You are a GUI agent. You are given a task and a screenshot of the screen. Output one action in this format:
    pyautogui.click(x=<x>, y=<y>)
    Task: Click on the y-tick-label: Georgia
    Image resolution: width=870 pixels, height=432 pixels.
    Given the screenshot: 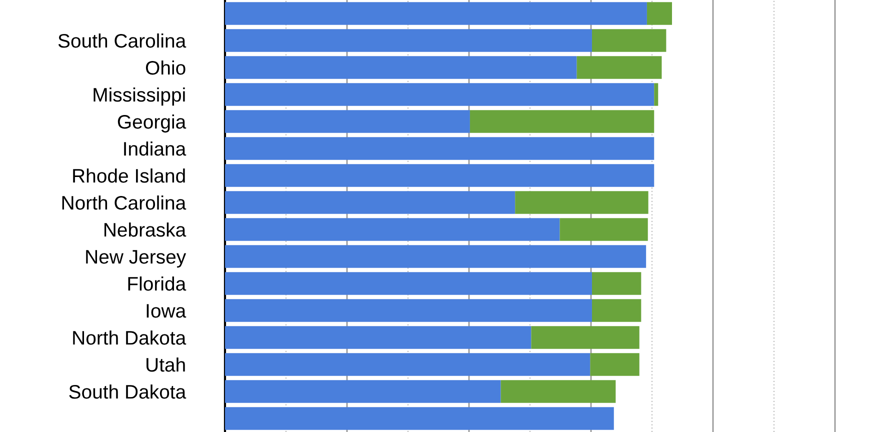 What is the action you would take?
    pyautogui.click(x=152, y=123)
    